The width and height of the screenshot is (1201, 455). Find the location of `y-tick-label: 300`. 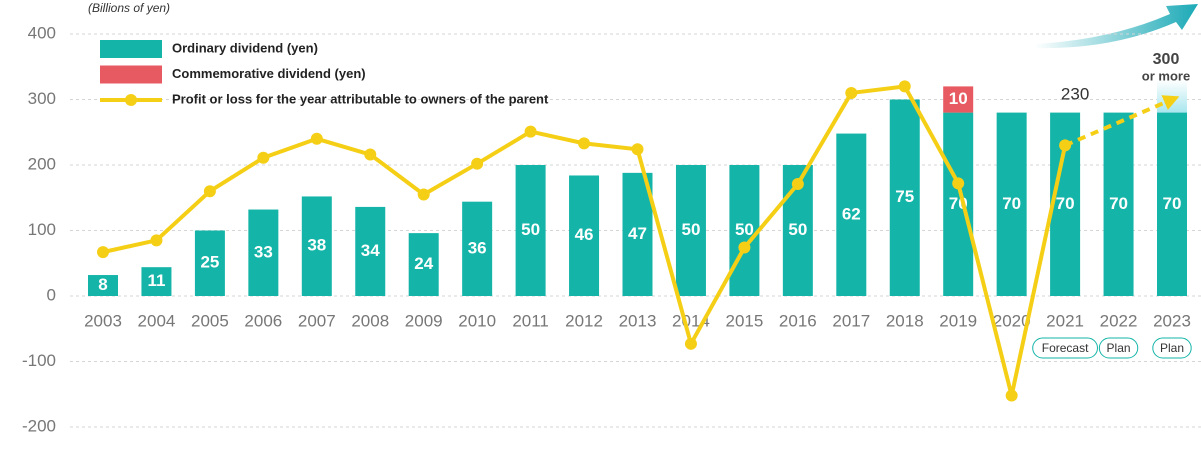

y-tick-label: 300 is located at coordinates (42, 98).